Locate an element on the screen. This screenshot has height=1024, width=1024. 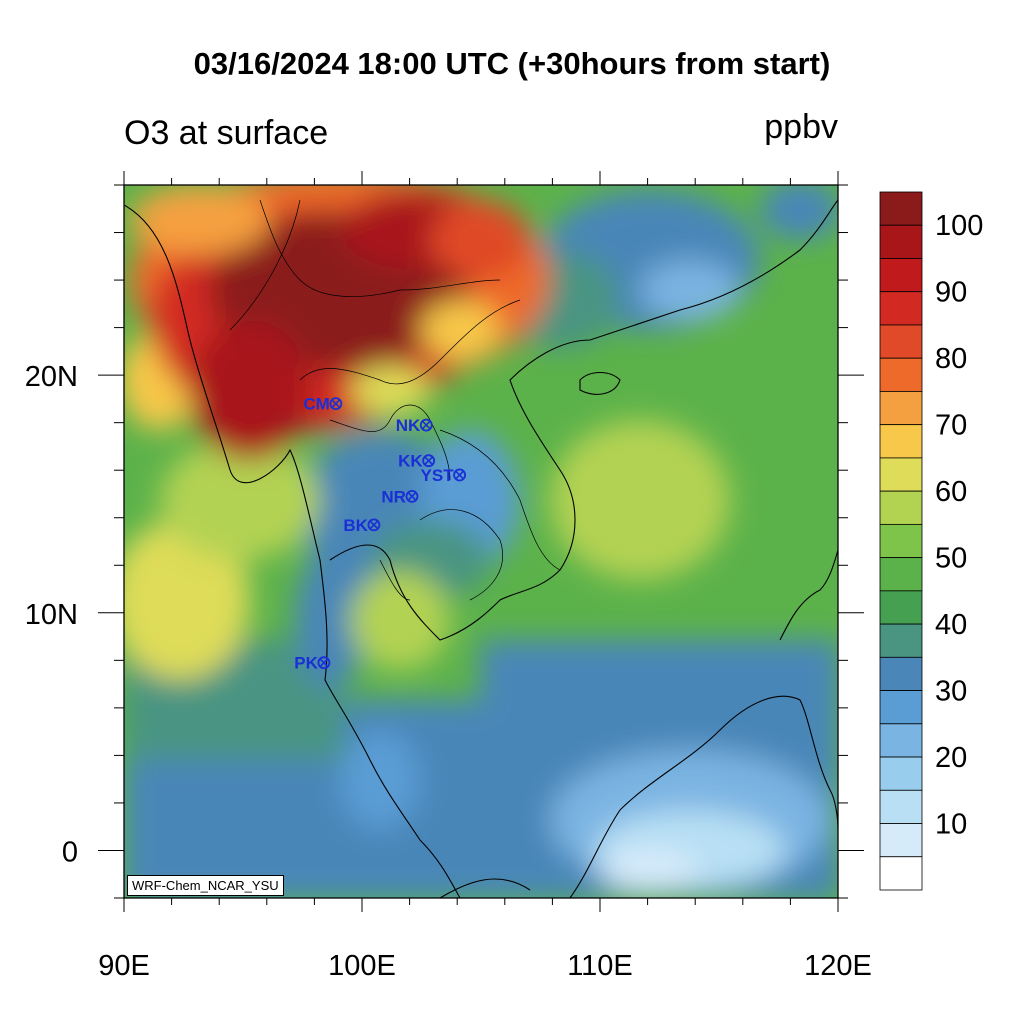
station-label: NR is located at coordinates (393, 496).